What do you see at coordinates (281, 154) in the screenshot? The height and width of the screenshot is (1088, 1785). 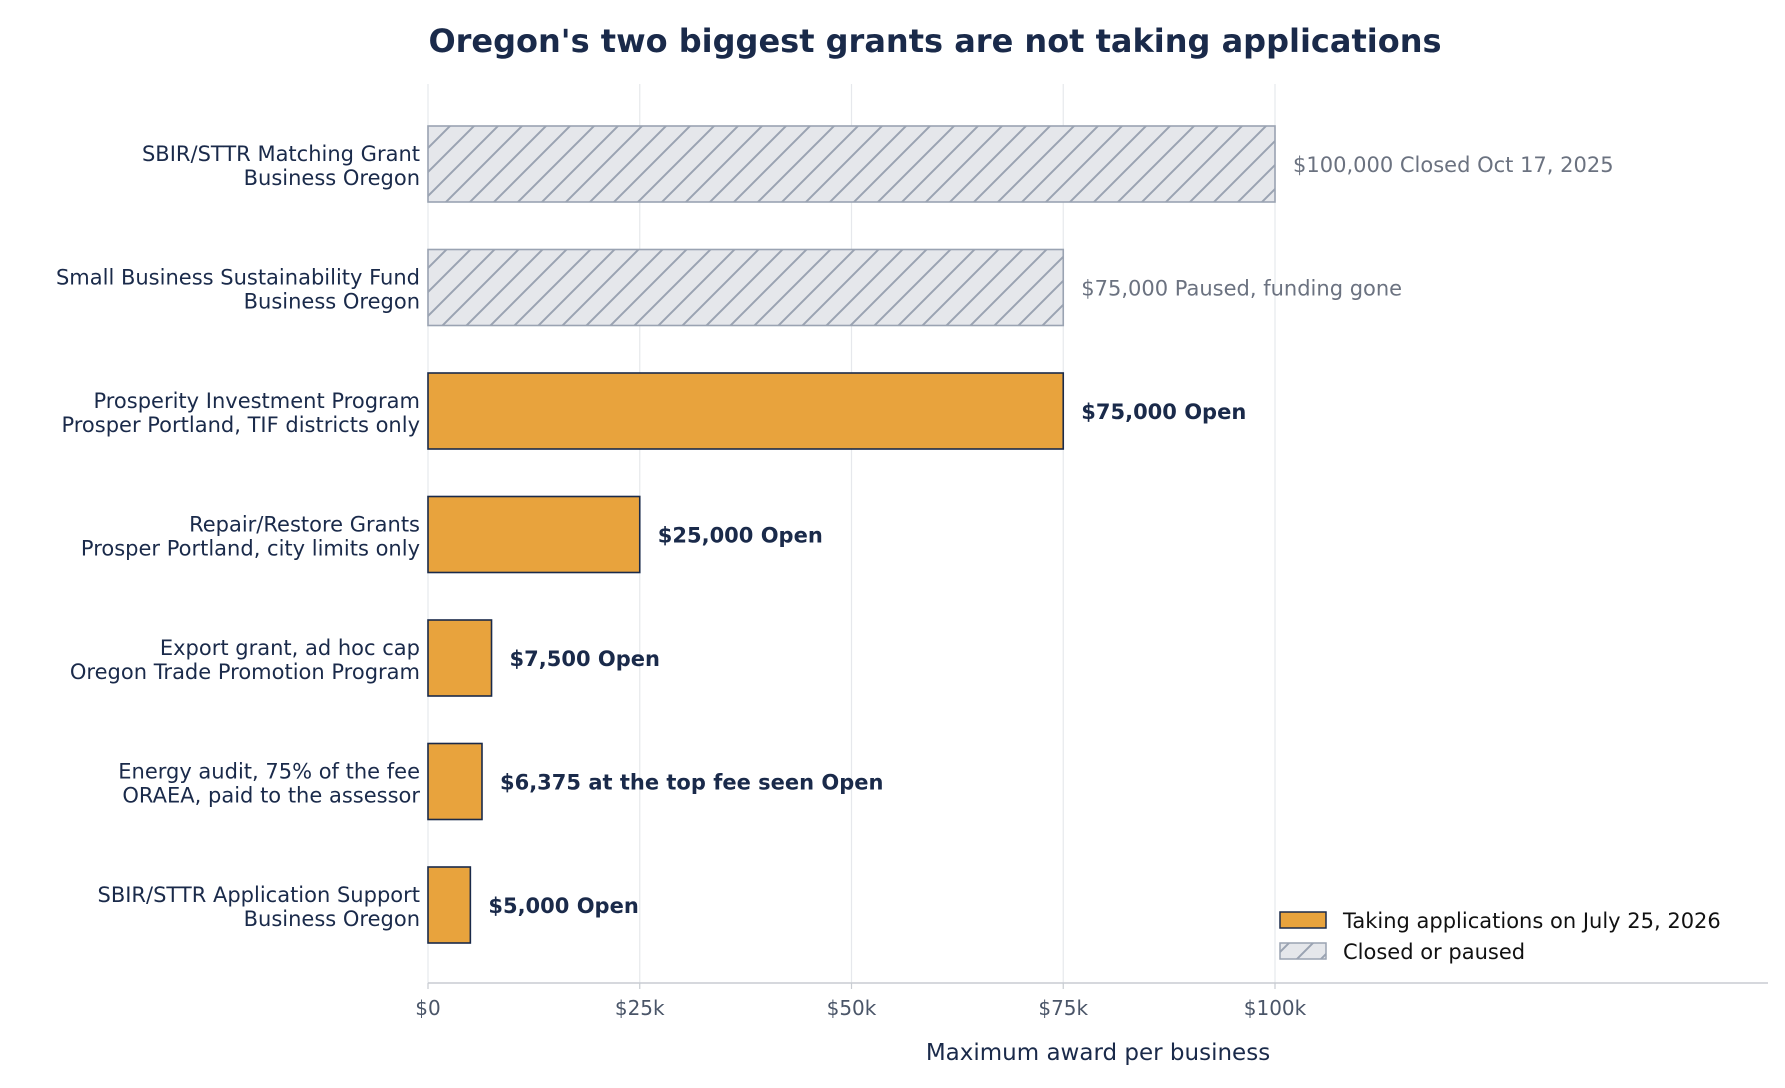 I see `category-label: SBIR/STTR Matching Grant` at bounding box center [281, 154].